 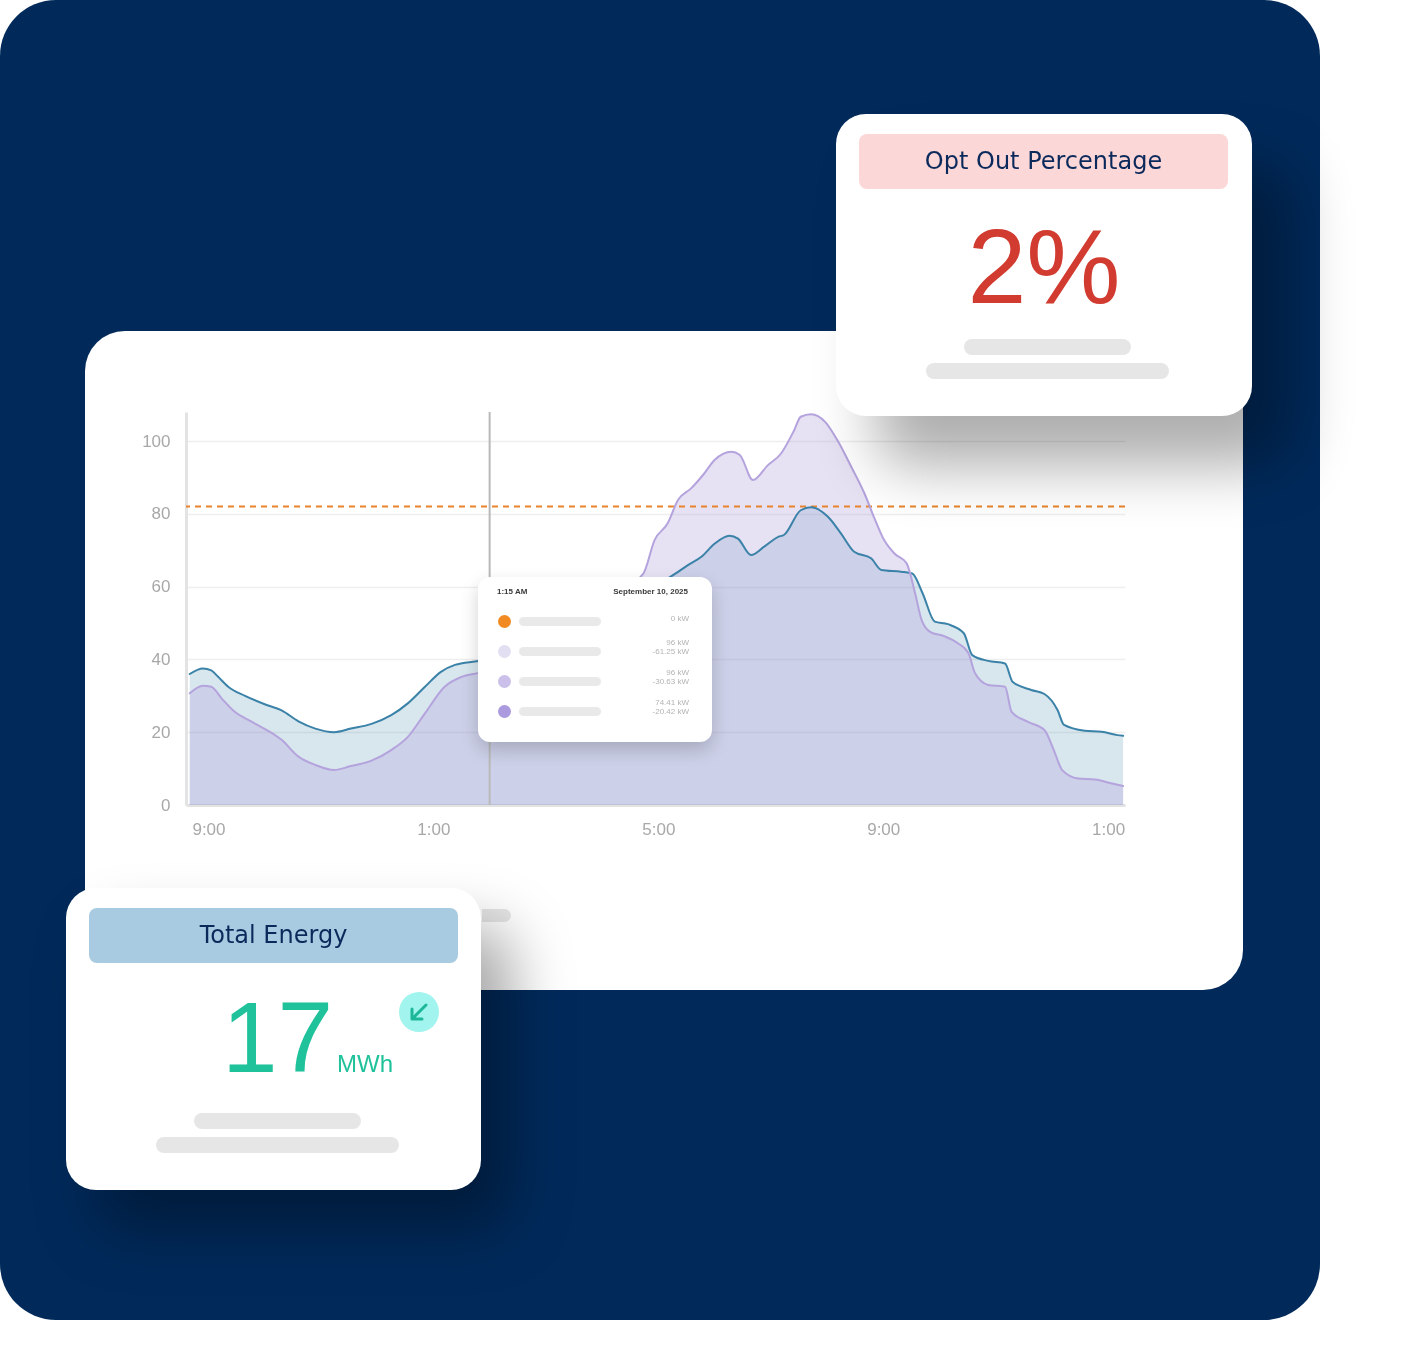 I want to click on text: 2%, so click(x=1044, y=266).